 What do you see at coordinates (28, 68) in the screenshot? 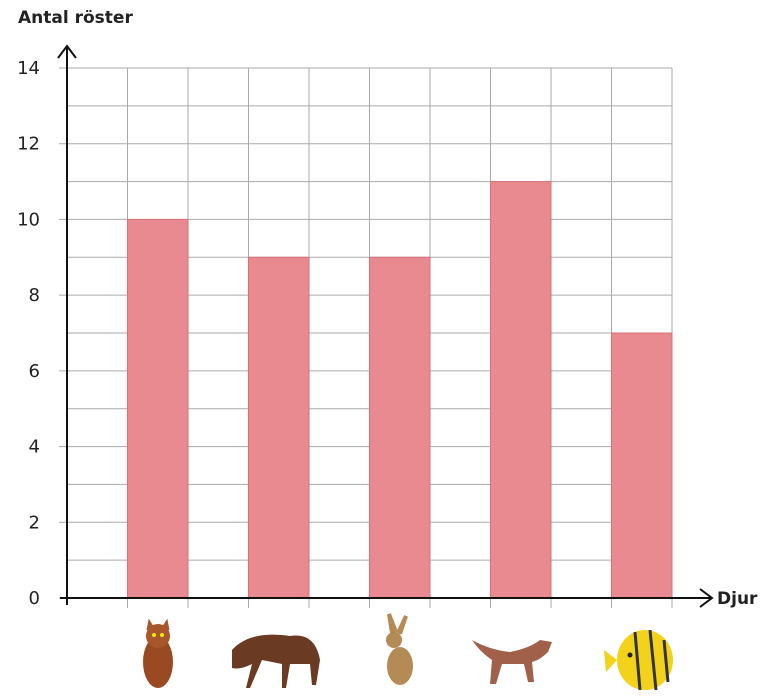
I see `y-tick-label: 14` at bounding box center [28, 68].